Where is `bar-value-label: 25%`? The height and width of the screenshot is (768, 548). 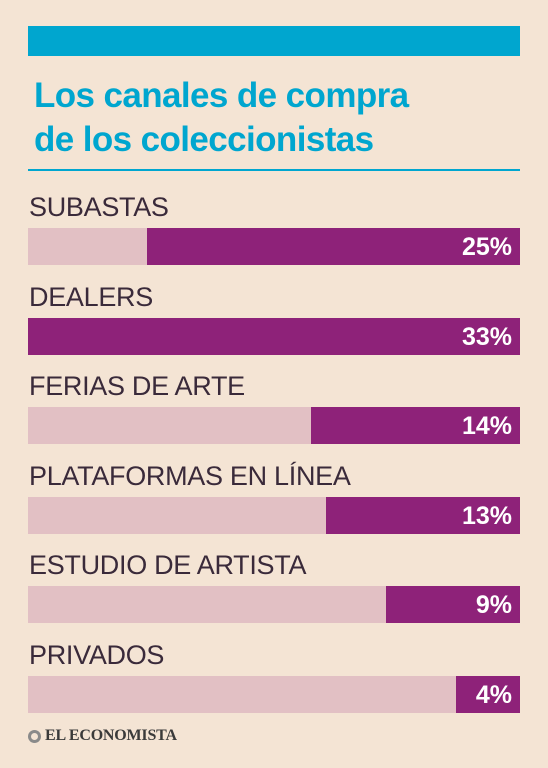 bar-value-label: 25% is located at coordinates (486, 247).